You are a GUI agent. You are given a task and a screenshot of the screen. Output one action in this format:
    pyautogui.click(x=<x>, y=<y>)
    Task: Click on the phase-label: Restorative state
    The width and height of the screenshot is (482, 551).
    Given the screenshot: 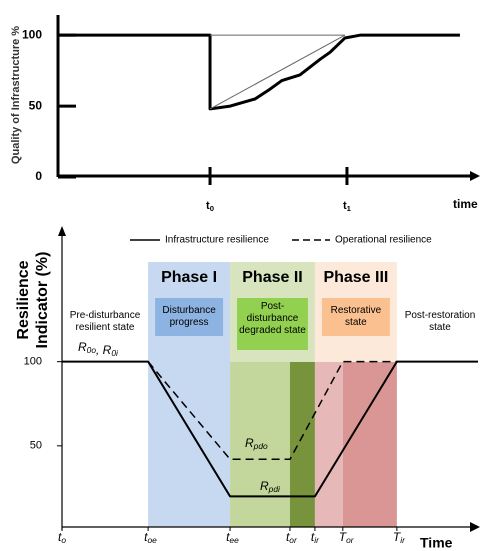 What is the action you would take?
    pyautogui.click(x=356, y=316)
    